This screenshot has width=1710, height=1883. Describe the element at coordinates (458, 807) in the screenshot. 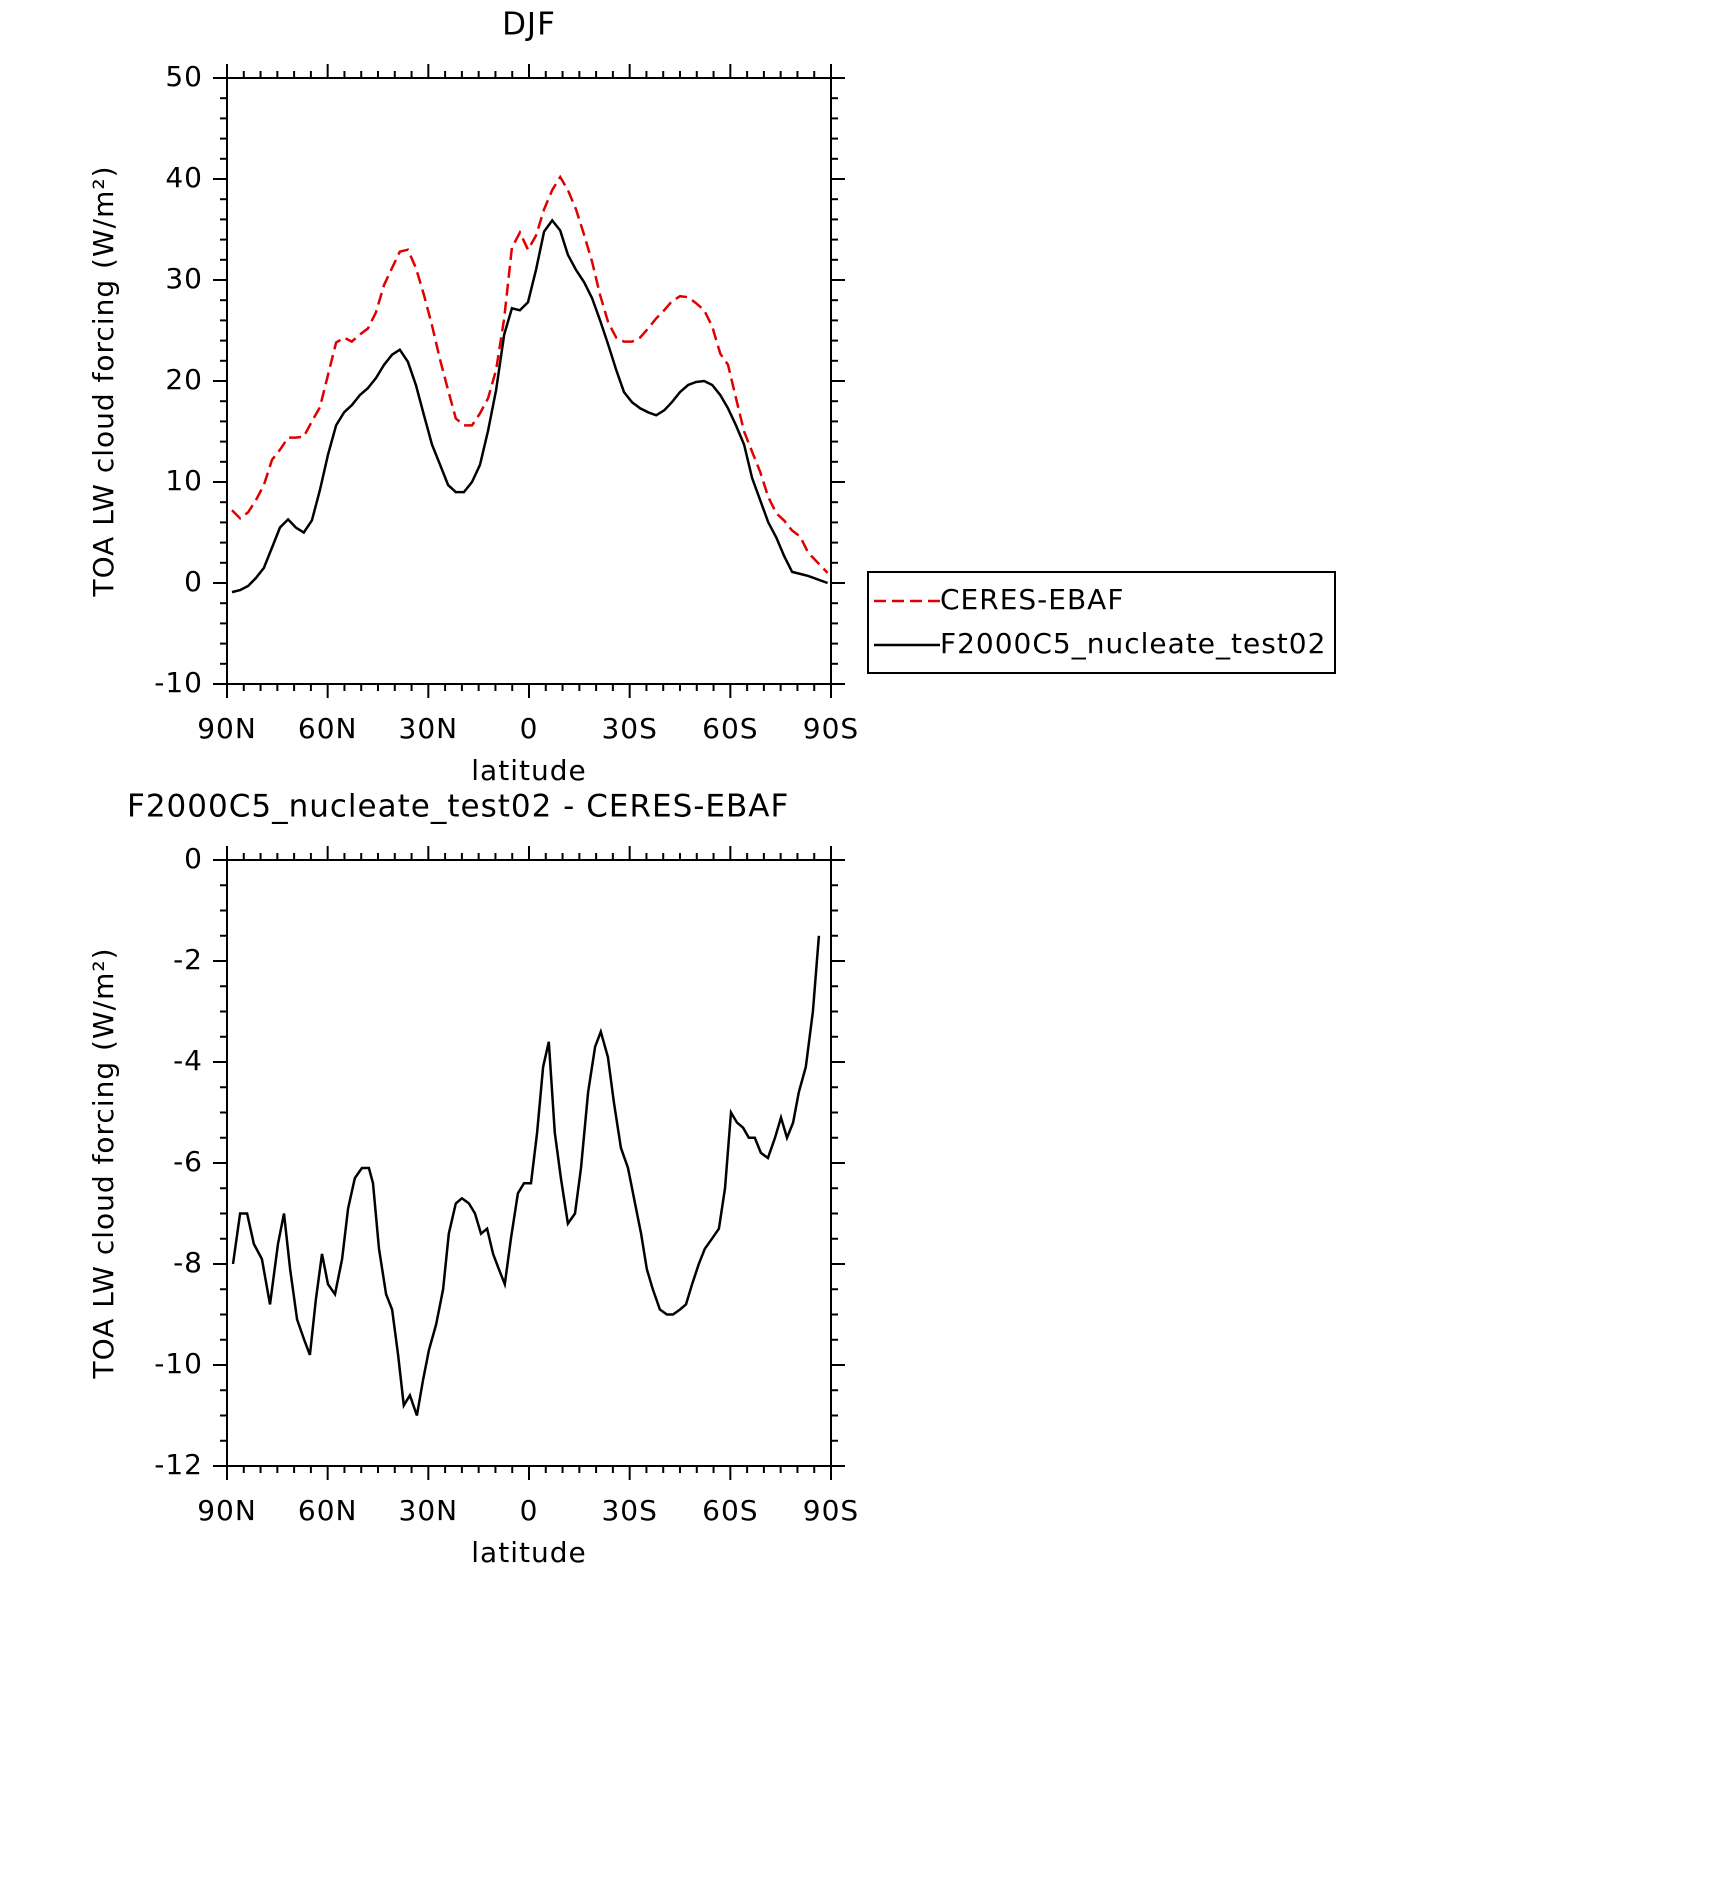

I see `chart-title: F2000C5_nucleate_test02 - CERES-EBAF` at that location.